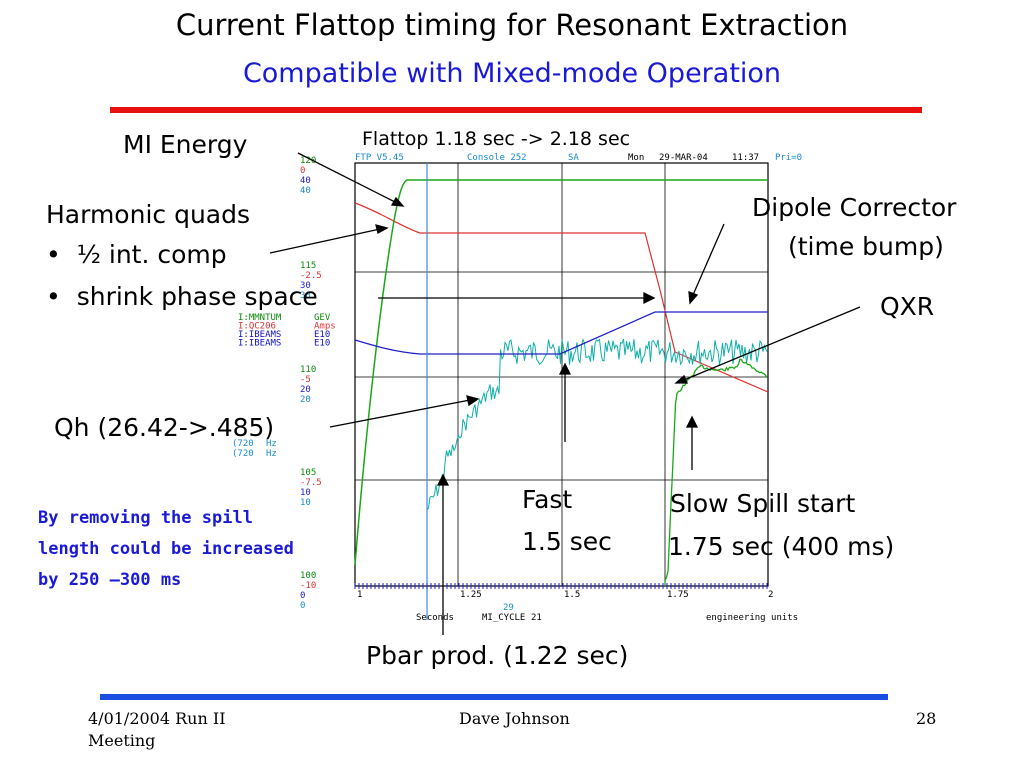 The image size is (1024, 768). Describe the element at coordinates (379, 158) in the screenshot. I see `scope-program: FTP V5.45` at that location.